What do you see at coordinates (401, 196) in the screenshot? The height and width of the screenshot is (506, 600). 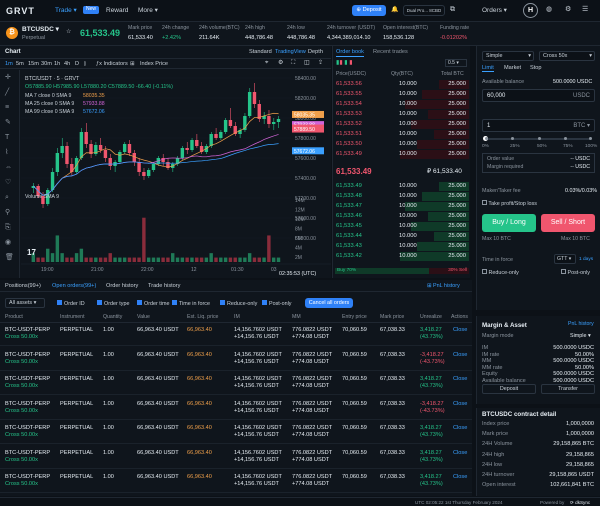 I see `ob-row-bid: 61,533.48 10.000 25.000` at bounding box center [401, 196].